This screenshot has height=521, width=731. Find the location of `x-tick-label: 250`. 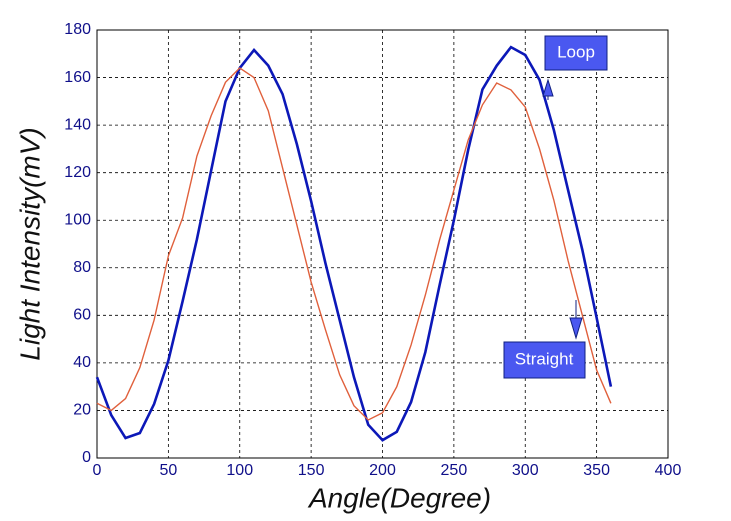

x-tick-label: 250 is located at coordinates (454, 470).